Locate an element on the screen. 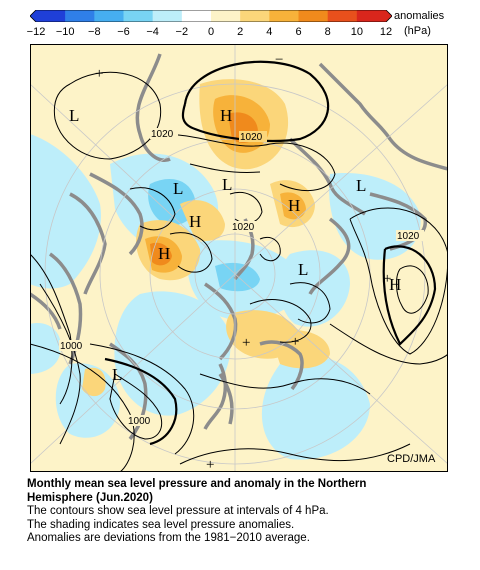 This screenshot has height=570, width=480. colorbar-tick-label: 6 is located at coordinates (298, 32).